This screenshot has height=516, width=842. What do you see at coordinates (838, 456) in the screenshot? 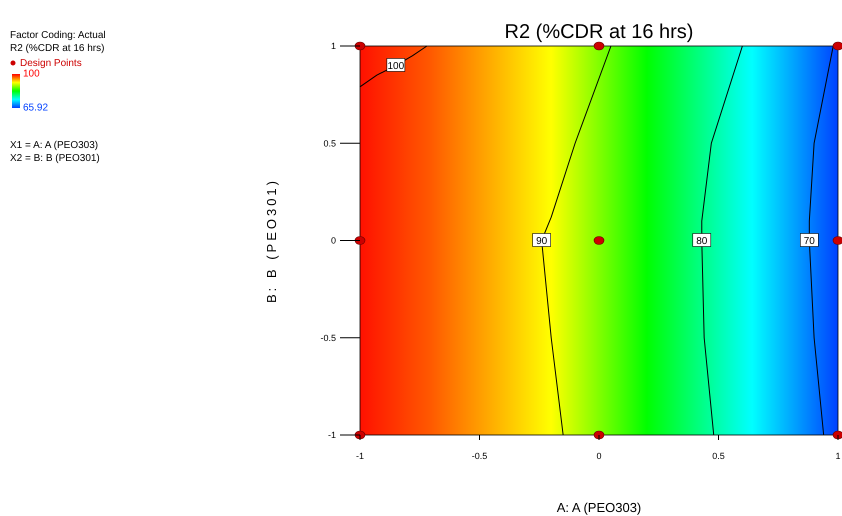
I see `x-tick-label: 1` at bounding box center [838, 456].